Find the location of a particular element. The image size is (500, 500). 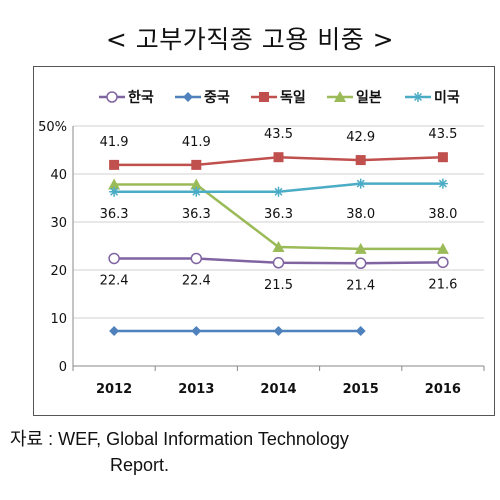

x-tick-label: 2015 is located at coordinates (361, 389).